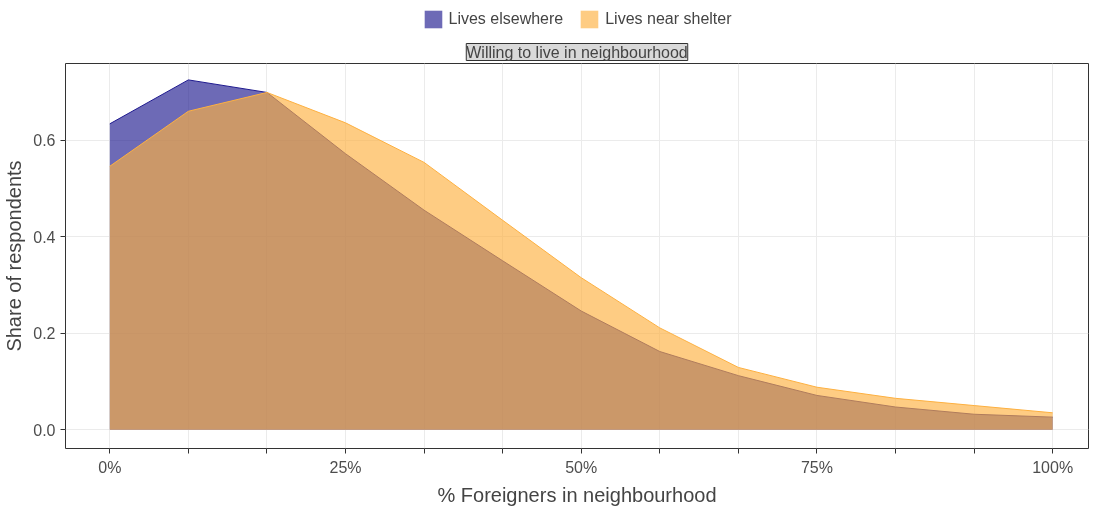 This screenshot has width=1104, height=514. Describe the element at coordinates (14, 256) in the screenshot. I see `y-axis-title: Share of respondents` at that location.